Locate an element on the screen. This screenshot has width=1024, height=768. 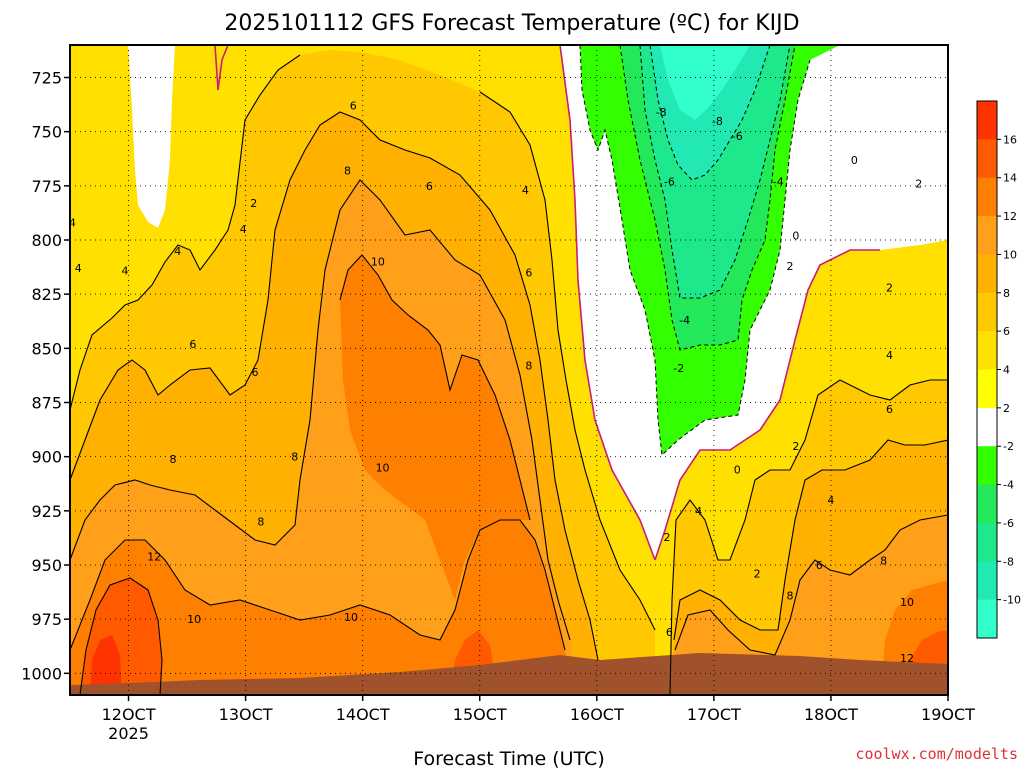
y-tick-label: 900 is located at coordinates (46, 457).